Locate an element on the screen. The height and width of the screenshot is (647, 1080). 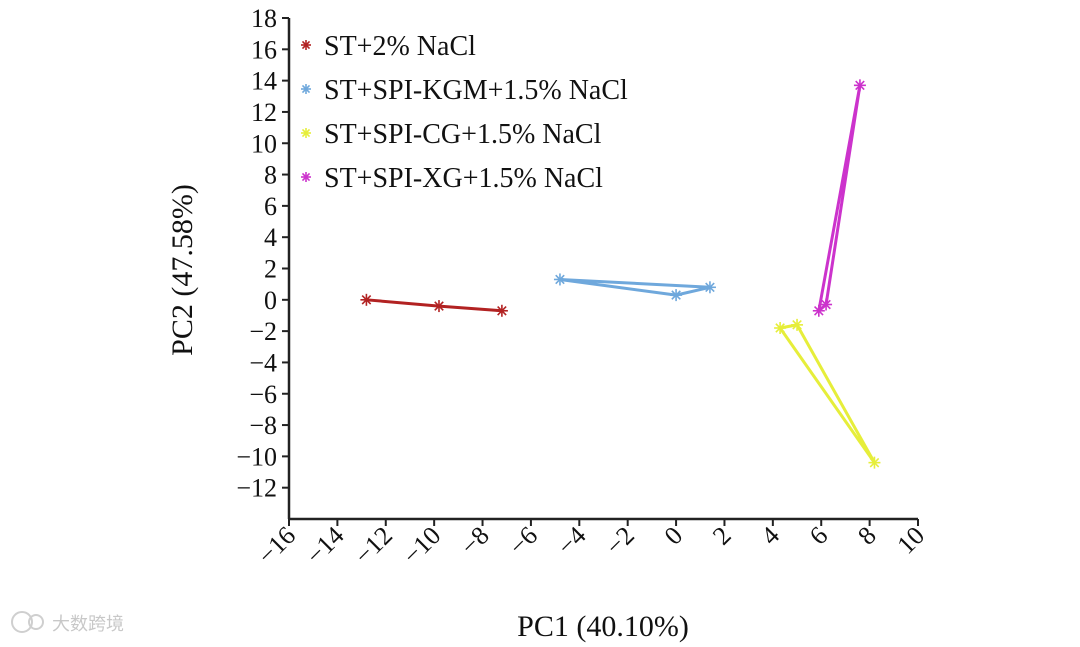
x-tick-label: −2 is located at coordinates (620, 541).